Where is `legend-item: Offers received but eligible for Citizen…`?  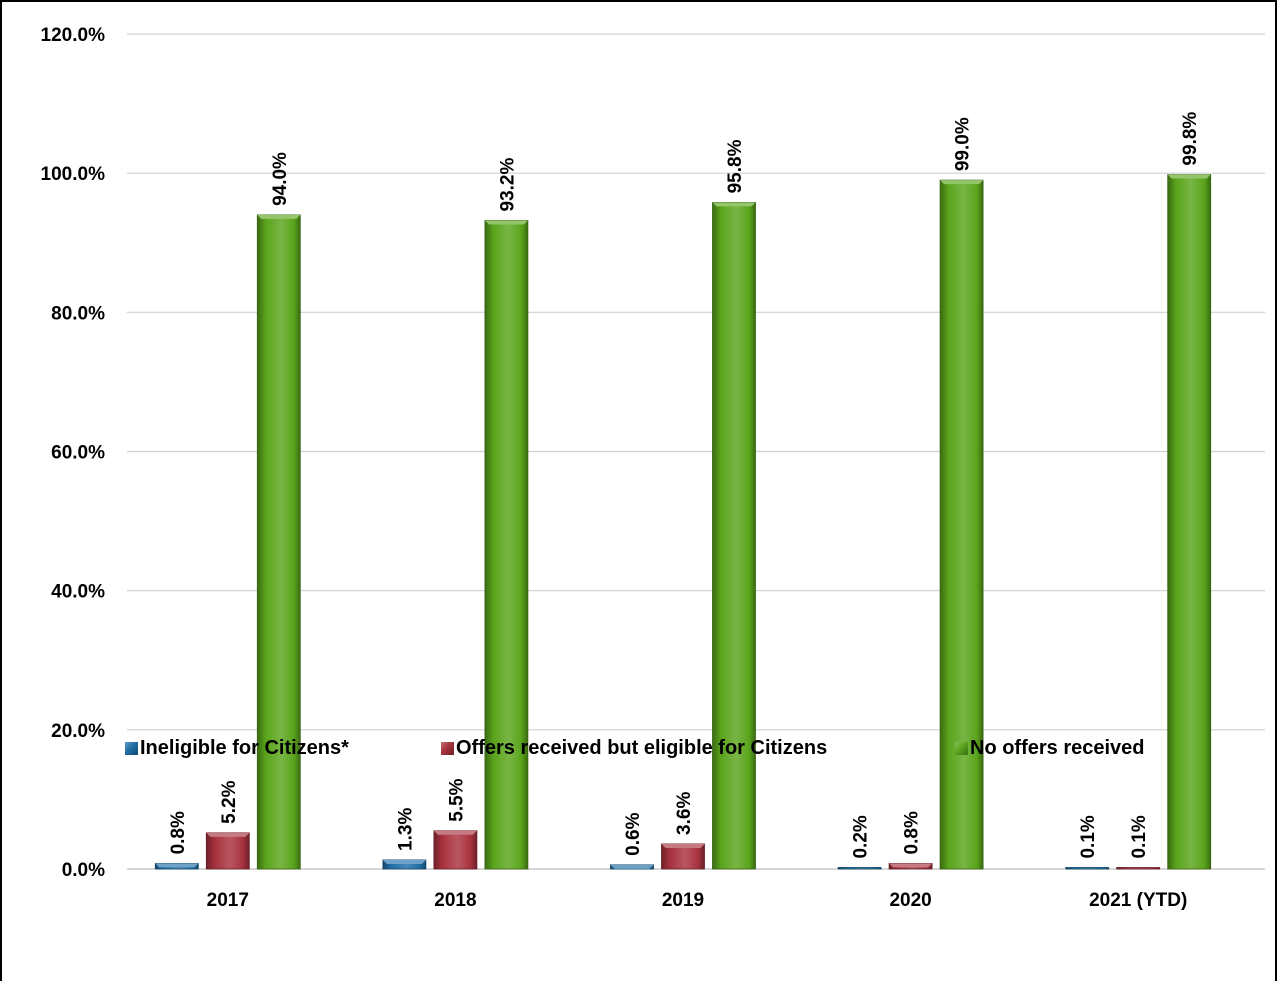 legend-item: Offers received but eligible for Citizen… is located at coordinates (634, 748).